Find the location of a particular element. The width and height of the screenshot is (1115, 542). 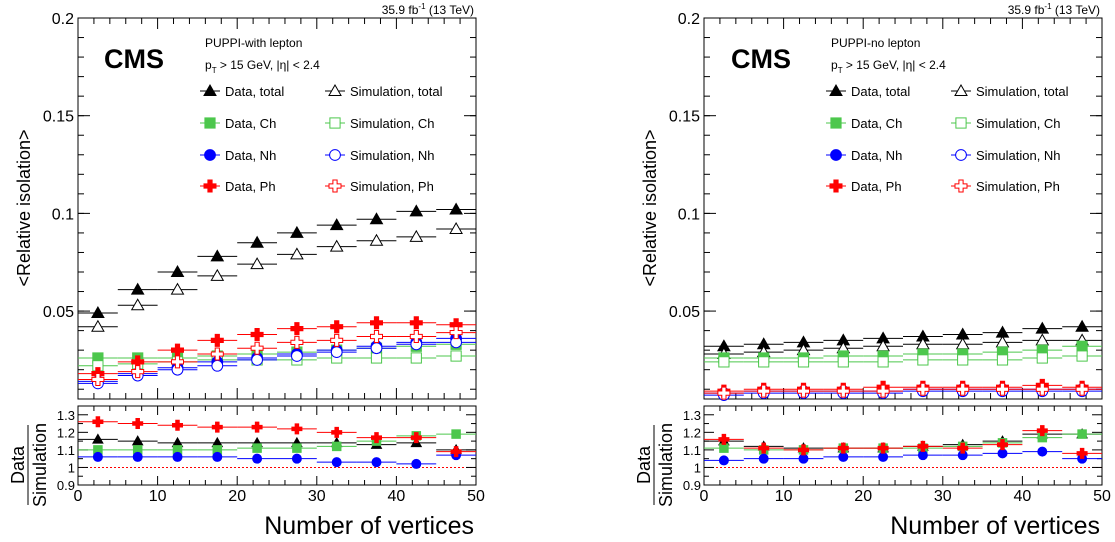

legend-label: Simulation, Ph is located at coordinates (1018, 186).